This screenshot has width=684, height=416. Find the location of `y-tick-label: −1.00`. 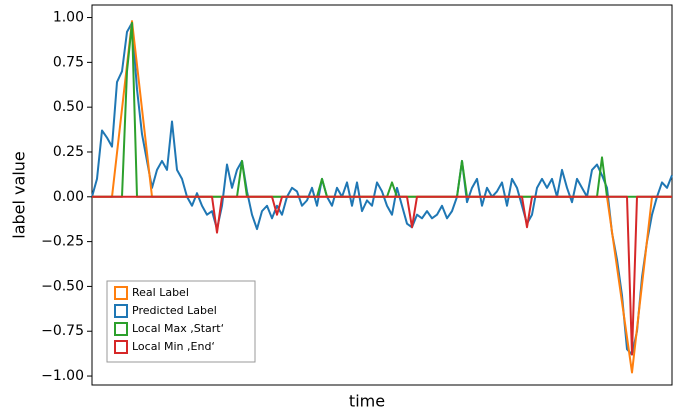

y-tick-label: −1.00 is located at coordinates (62, 376).